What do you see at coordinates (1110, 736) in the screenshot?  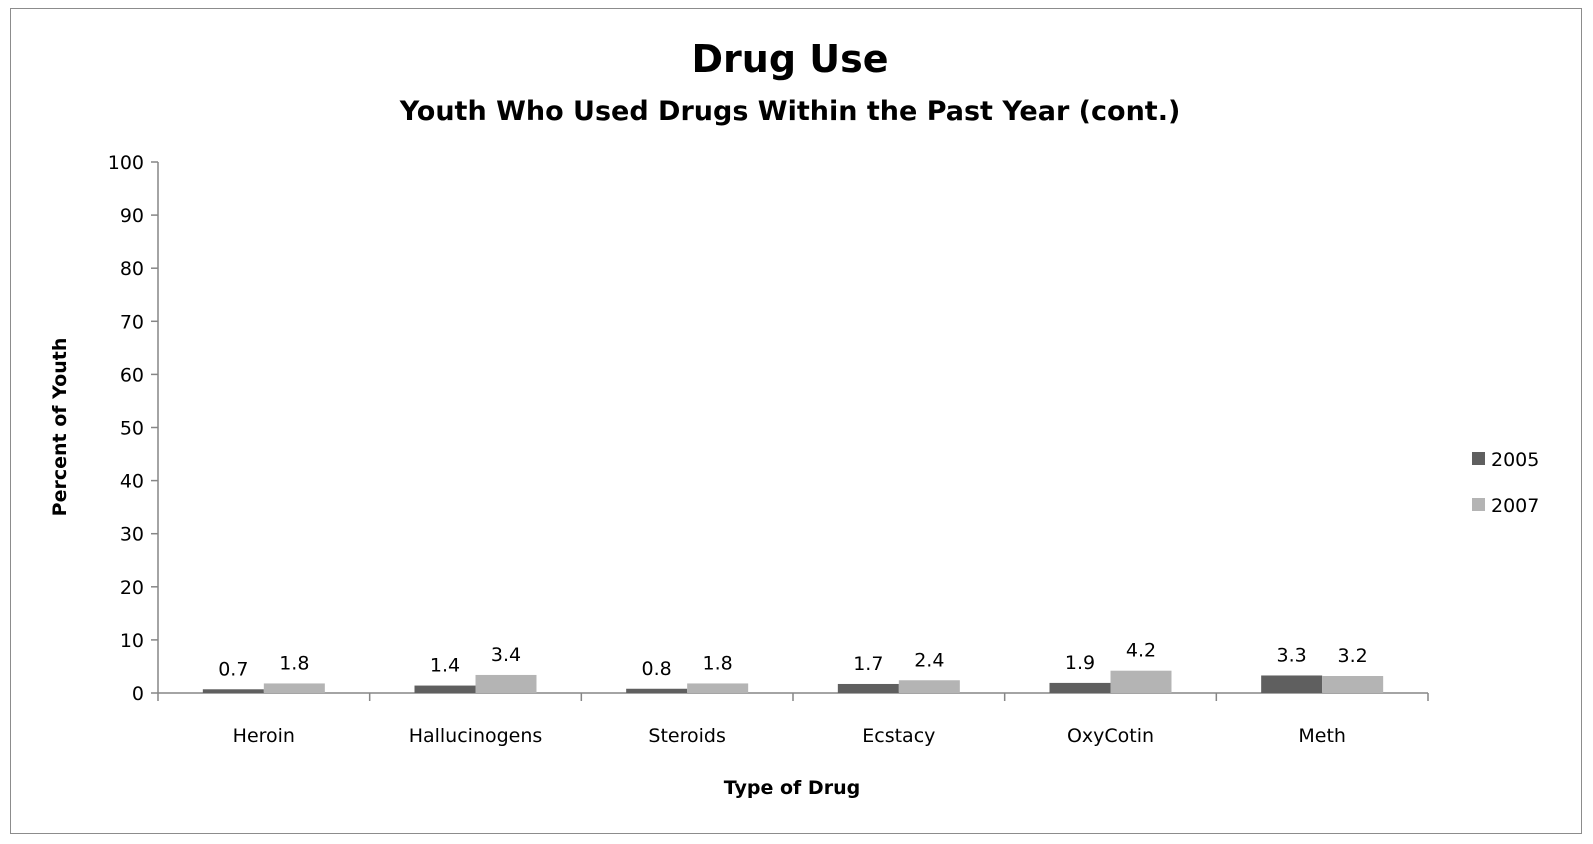 I see `x-tick-label: OxyCotin` at bounding box center [1110, 736].